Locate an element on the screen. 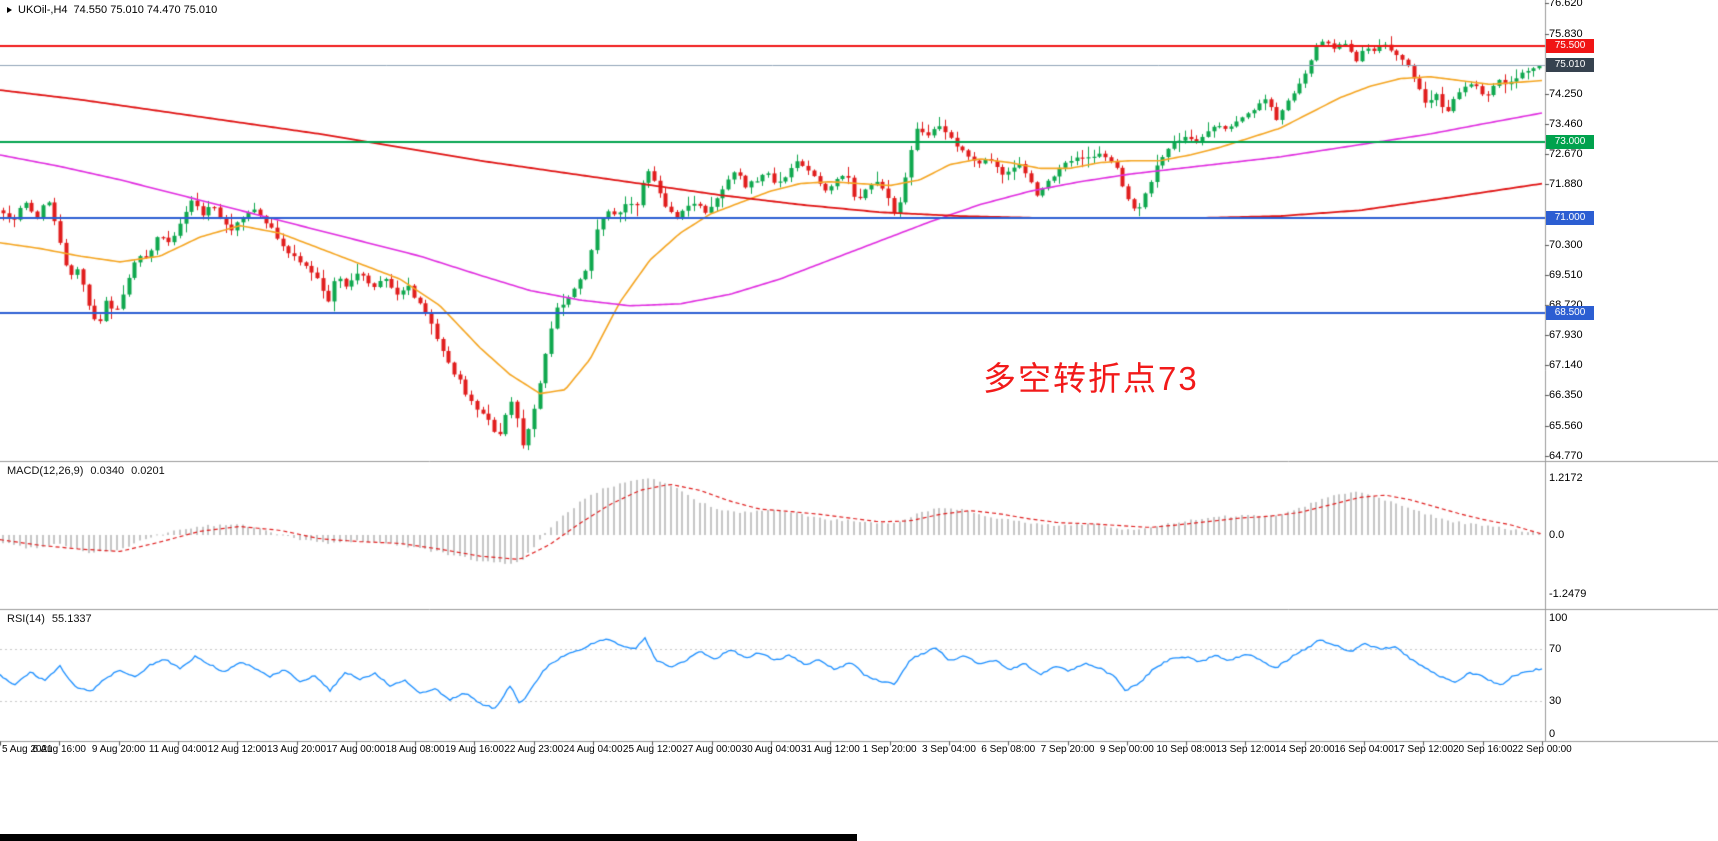 The width and height of the screenshot is (1718, 841). rsi-name: RSI(14) is located at coordinates (26, 619).